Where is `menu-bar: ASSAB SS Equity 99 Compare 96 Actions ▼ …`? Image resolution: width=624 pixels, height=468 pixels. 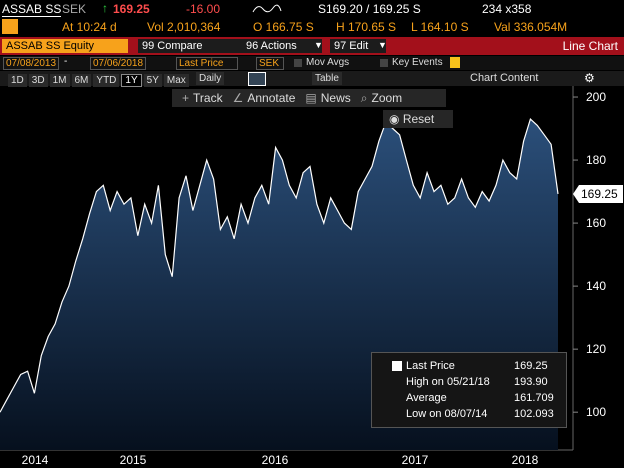
menu-bar: ASSAB SS Equity 99 Compare 96 Actions ▼ … is located at coordinates (312, 46).